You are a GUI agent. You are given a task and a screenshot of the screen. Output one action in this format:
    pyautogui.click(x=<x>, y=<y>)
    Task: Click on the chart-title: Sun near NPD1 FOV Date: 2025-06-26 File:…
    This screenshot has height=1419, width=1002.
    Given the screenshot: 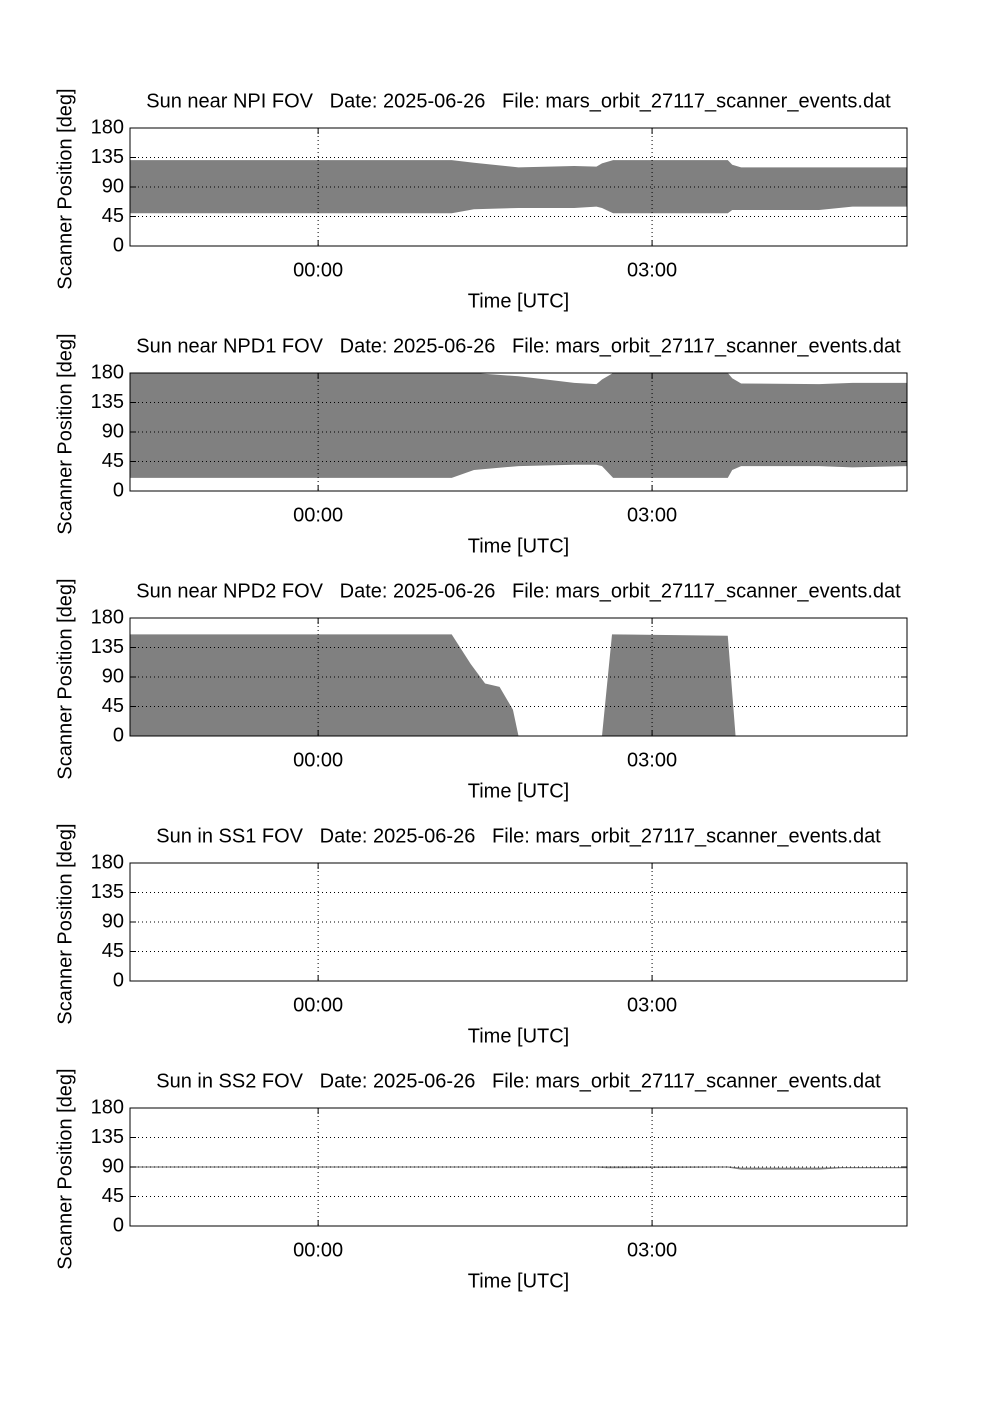 What is the action you would take?
    pyautogui.click(x=518, y=346)
    